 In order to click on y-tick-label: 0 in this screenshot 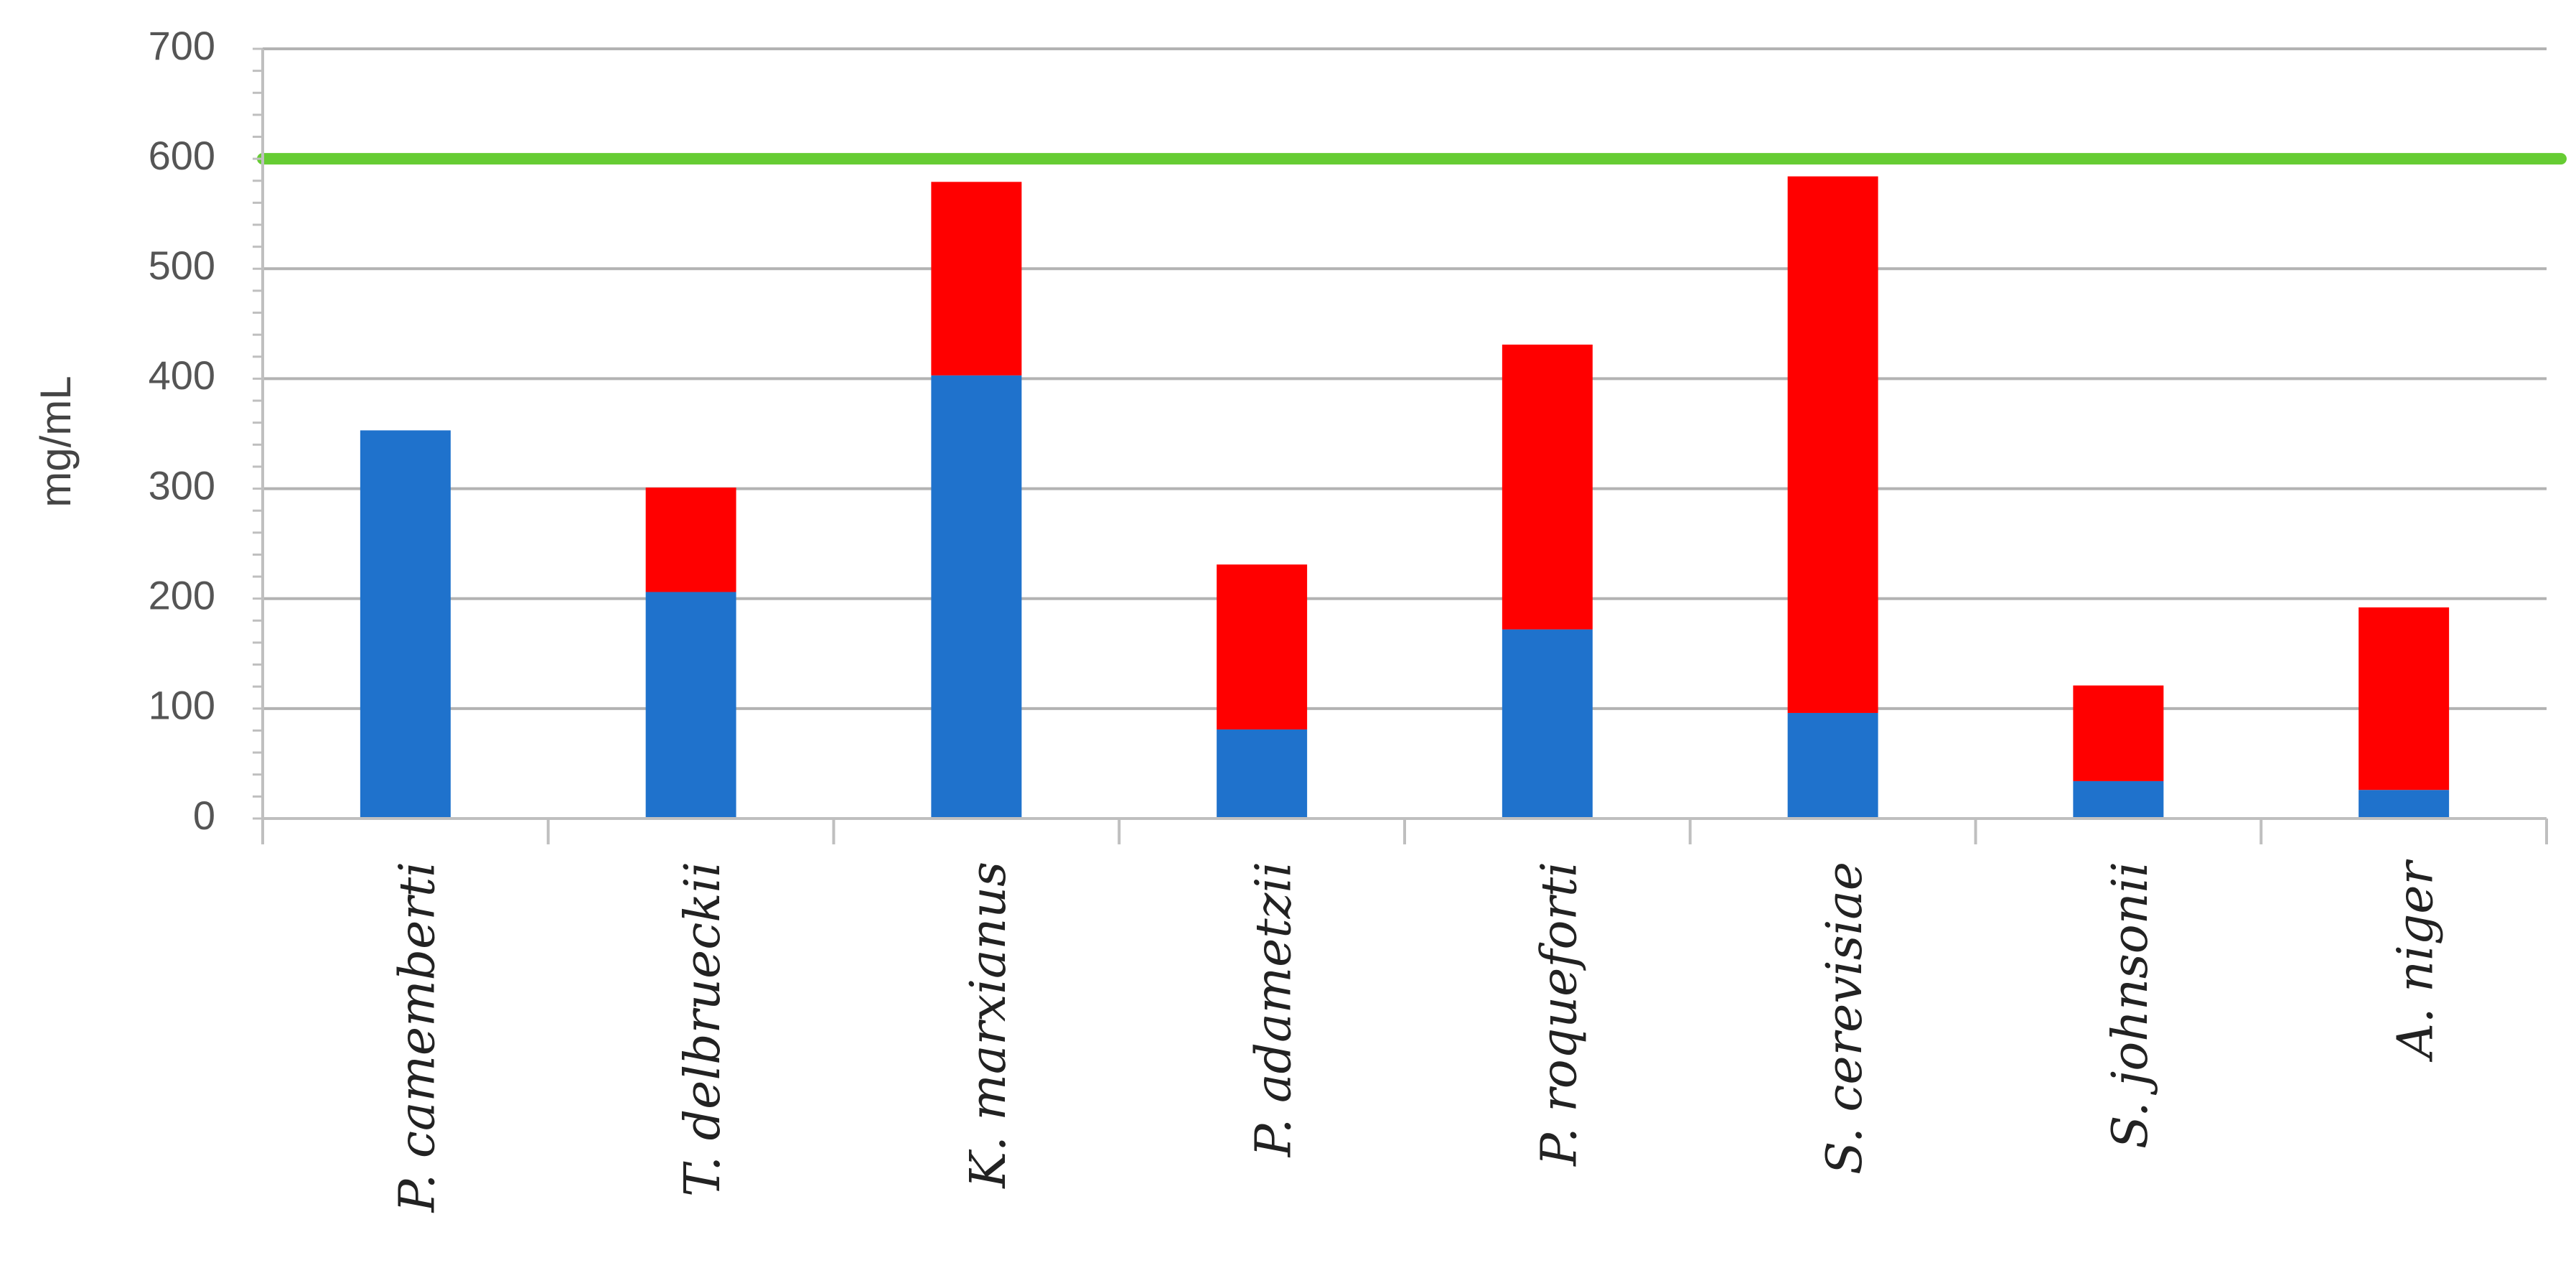, I will do `click(204, 815)`.